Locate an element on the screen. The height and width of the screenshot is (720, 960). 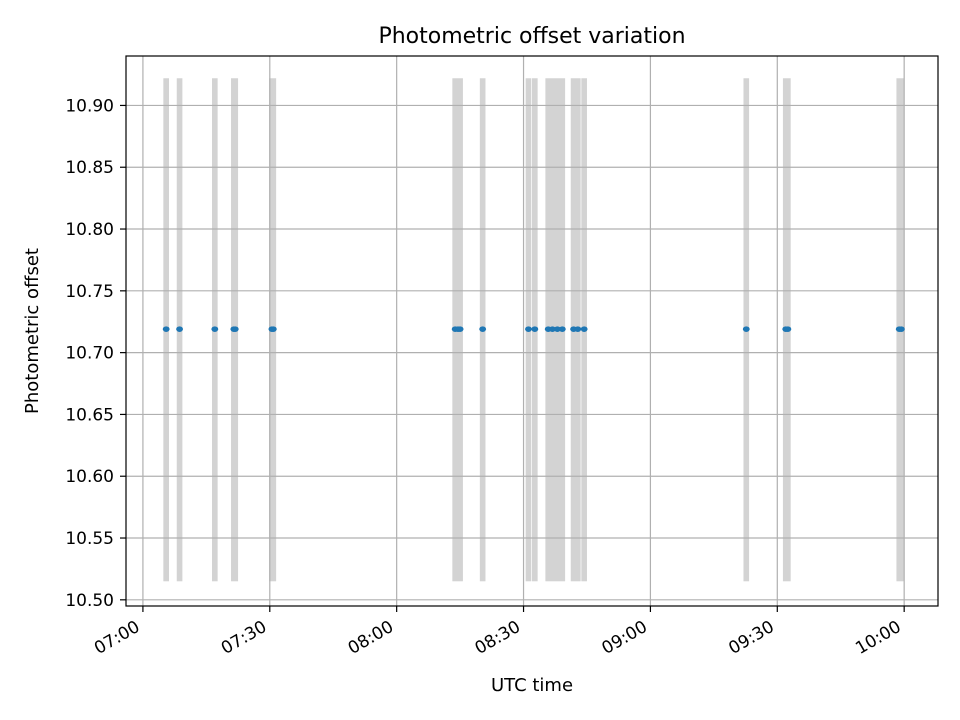
y-tick-label: 10.55 is located at coordinates (89, 539).